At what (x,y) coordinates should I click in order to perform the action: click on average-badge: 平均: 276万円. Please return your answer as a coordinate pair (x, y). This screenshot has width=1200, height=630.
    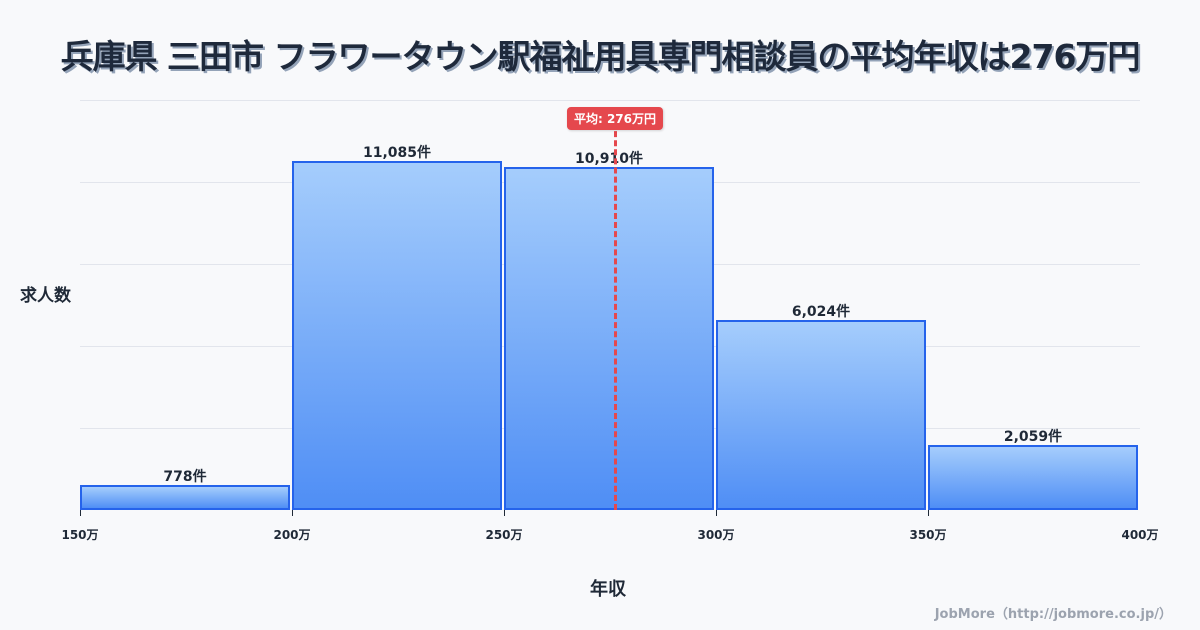
    Looking at the image, I should click on (615, 118).